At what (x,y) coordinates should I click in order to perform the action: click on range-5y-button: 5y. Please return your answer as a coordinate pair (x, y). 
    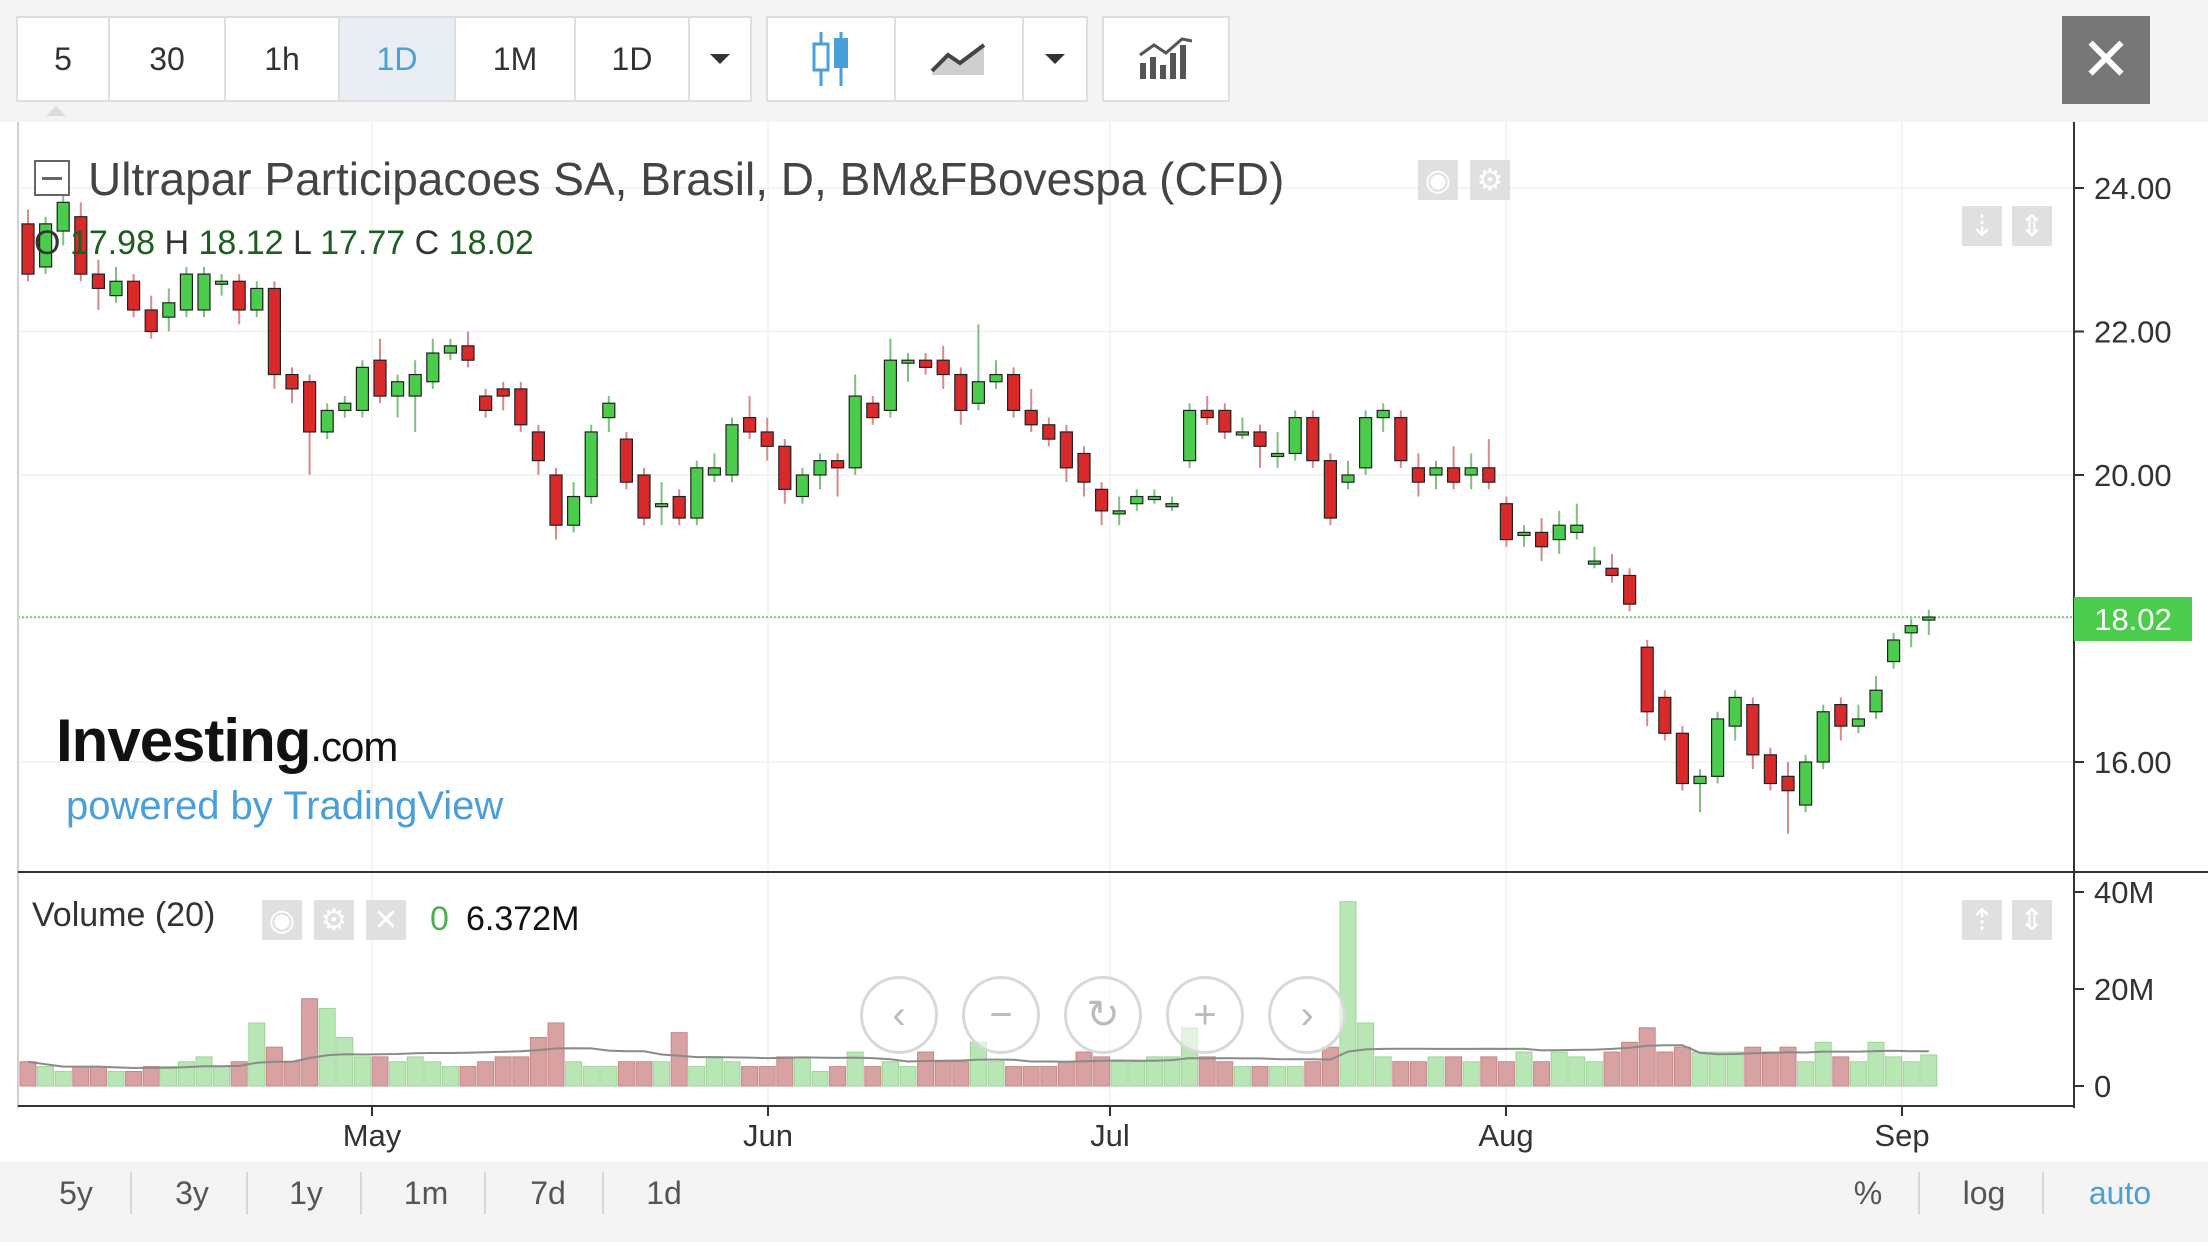
    Looking at the image, I should click on (76, 1192).